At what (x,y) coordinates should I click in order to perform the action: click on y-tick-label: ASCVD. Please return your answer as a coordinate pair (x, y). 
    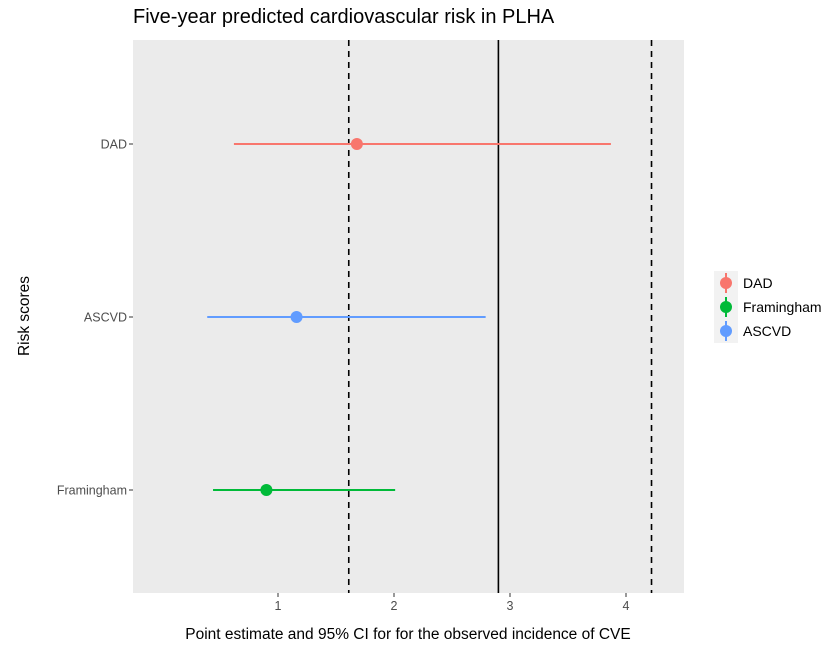
    Looking at the image, I should click on (105, 318).